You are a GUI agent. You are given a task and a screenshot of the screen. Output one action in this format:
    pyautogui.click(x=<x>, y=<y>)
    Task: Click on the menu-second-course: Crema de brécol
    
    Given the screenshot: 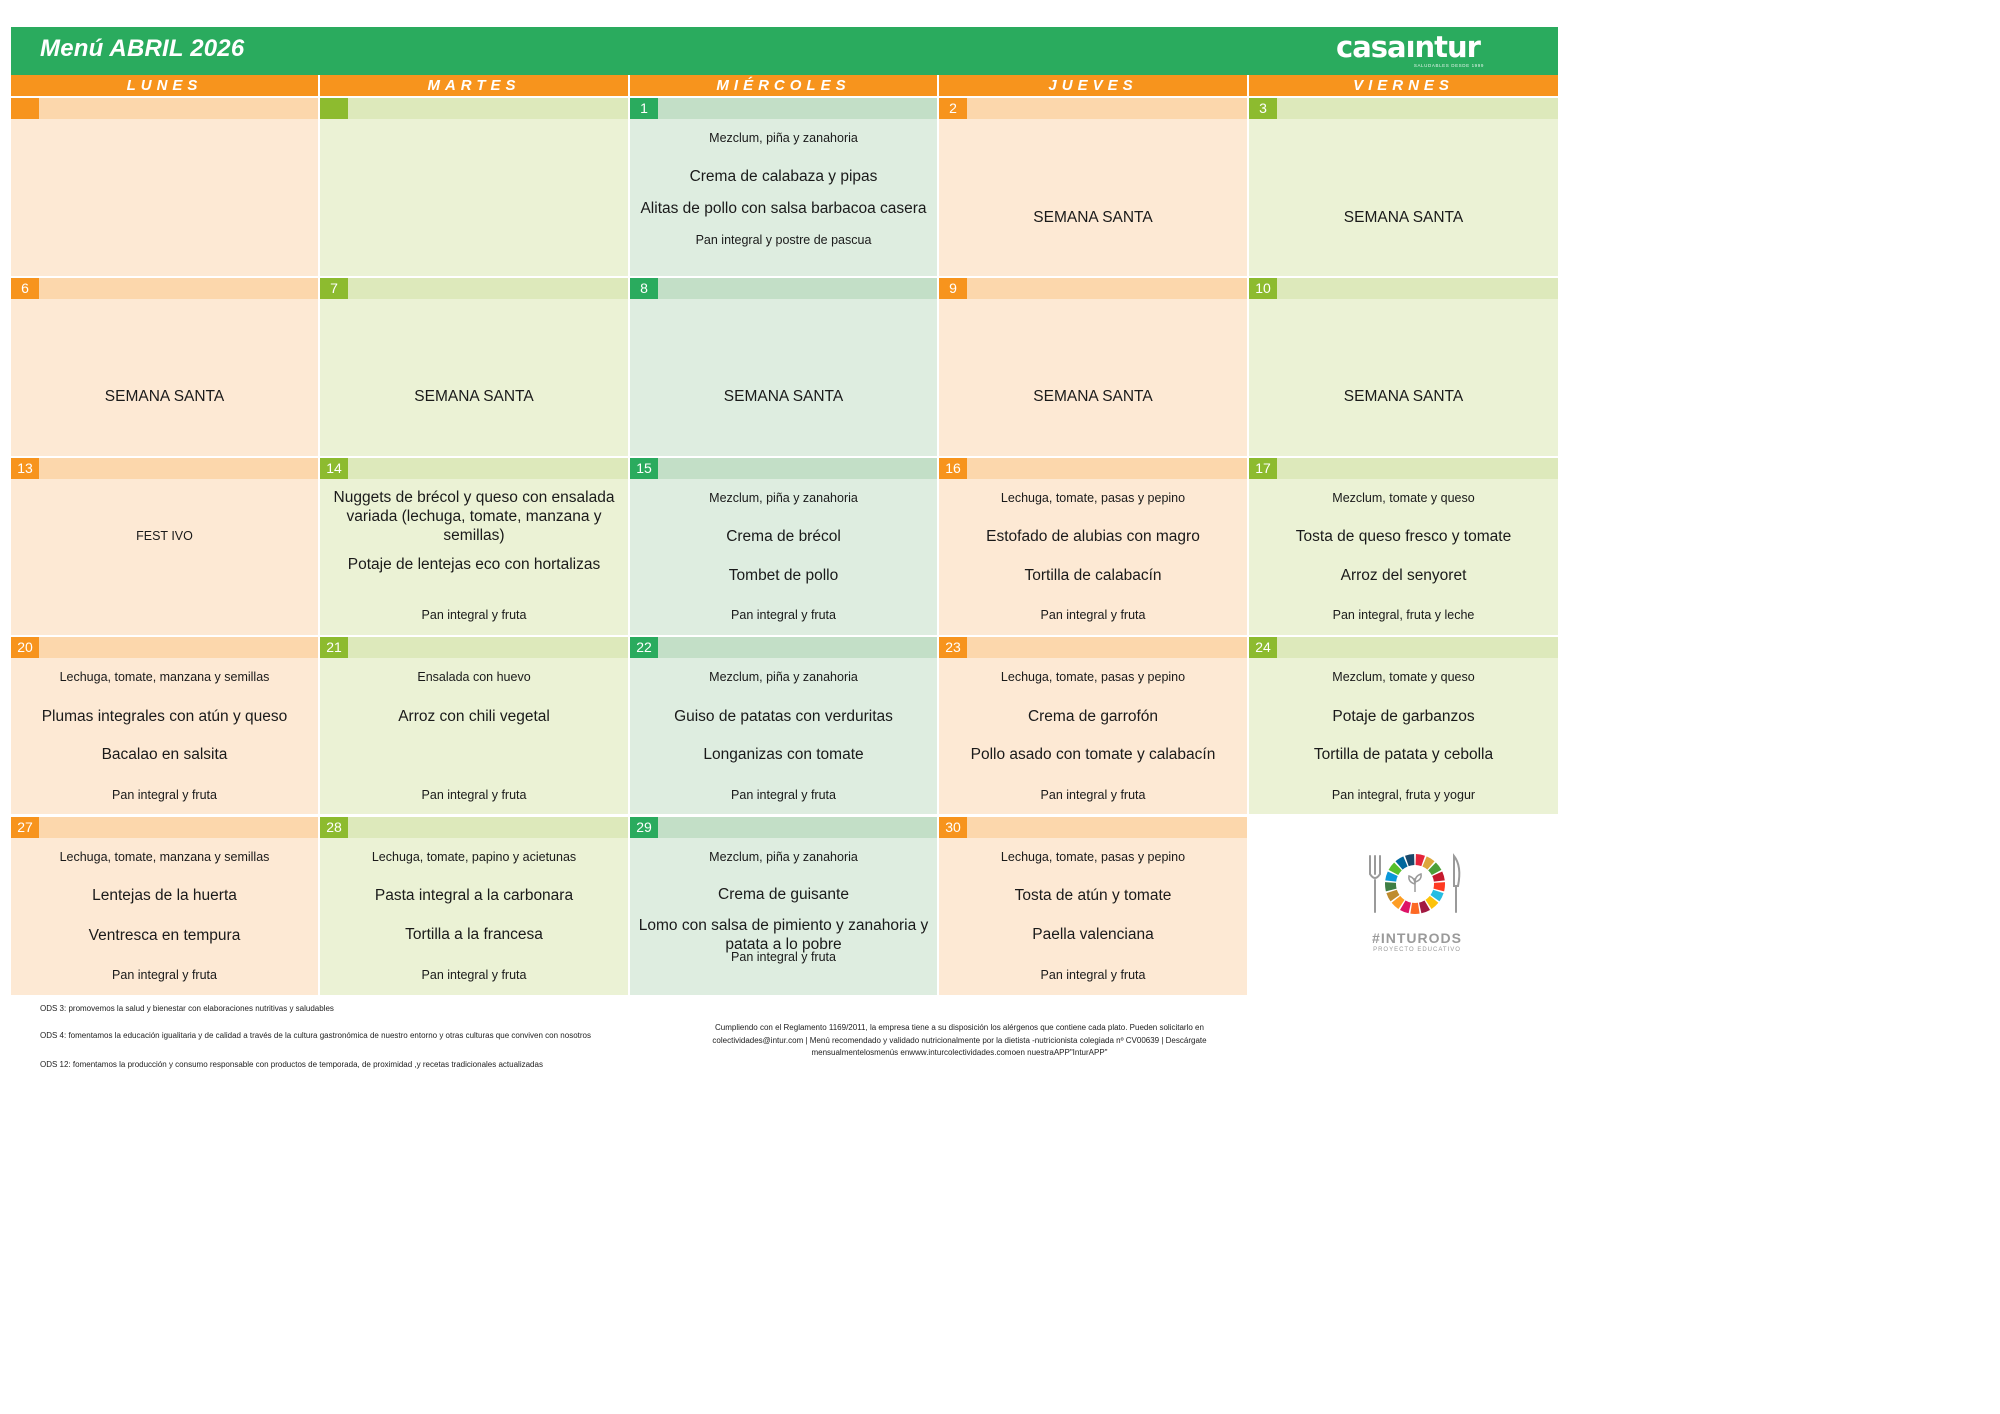 What is the action you would take?
    pyautogui.click(x=783, y=536)
    